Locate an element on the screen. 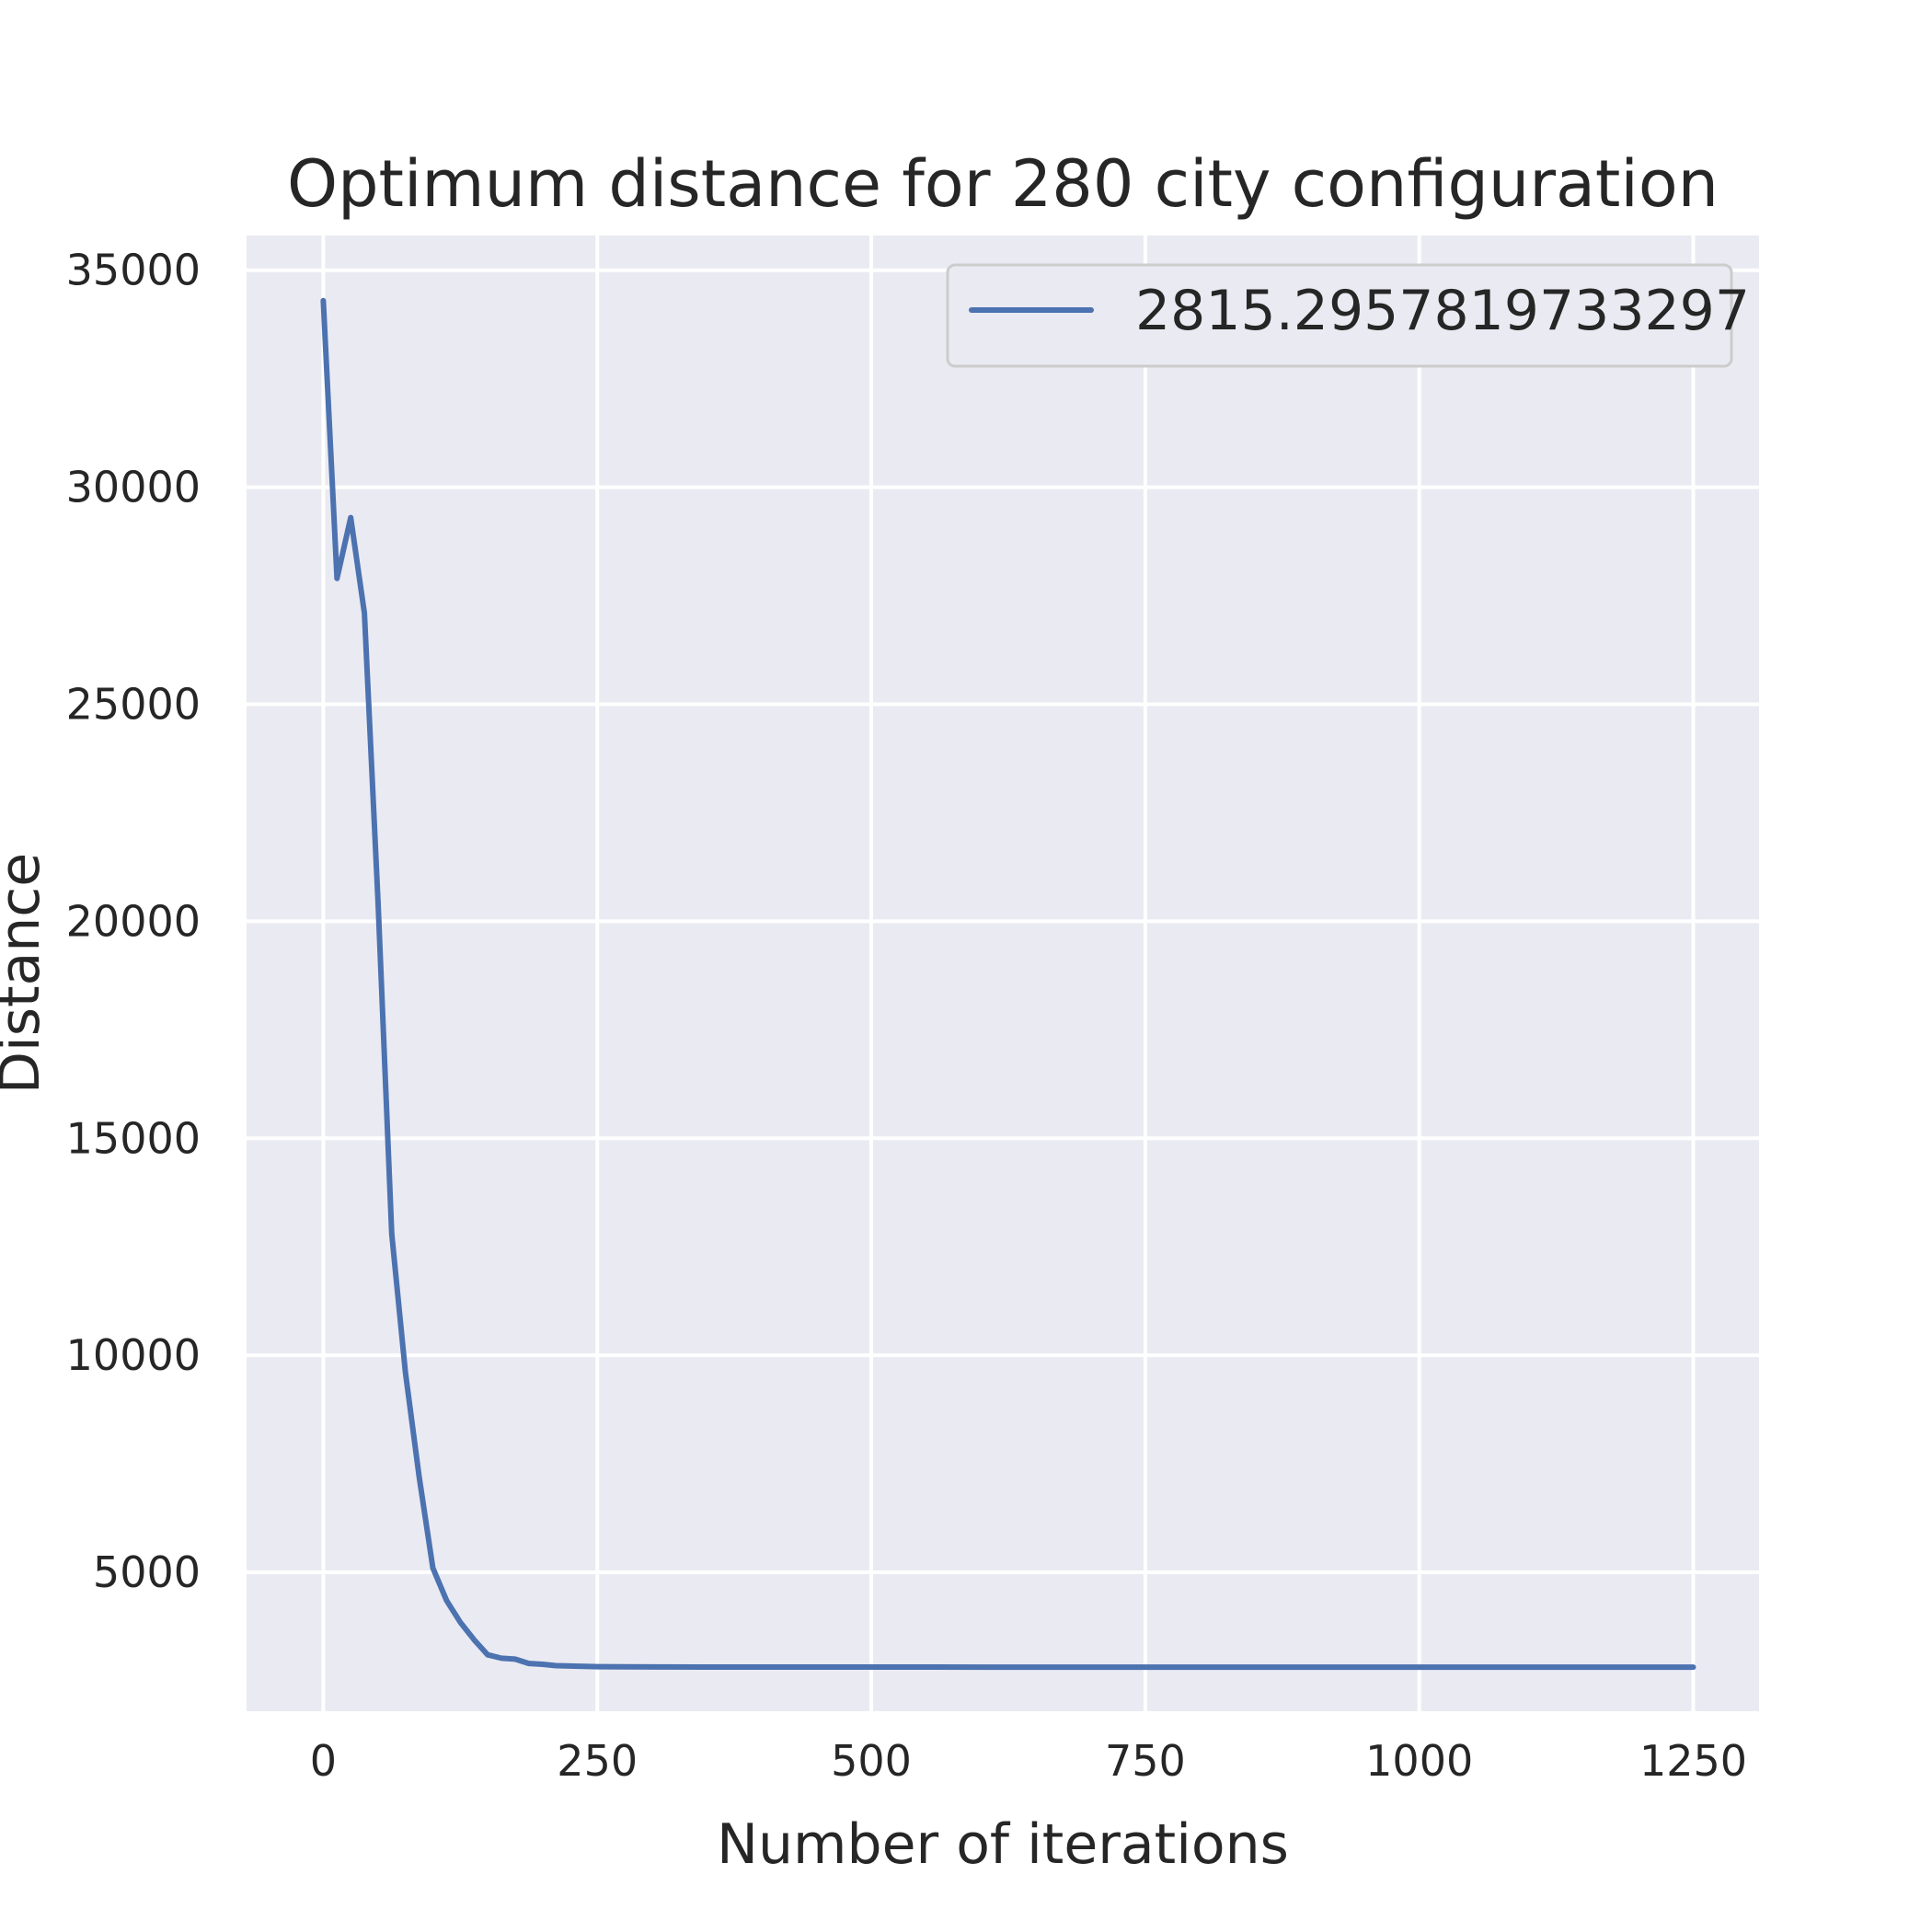 The height and width of the screenshot is (1932, 1932). y-tick-labels: 5000 10000 15000 20000 25000 30000 35000 is located at coordinates (133, 921).